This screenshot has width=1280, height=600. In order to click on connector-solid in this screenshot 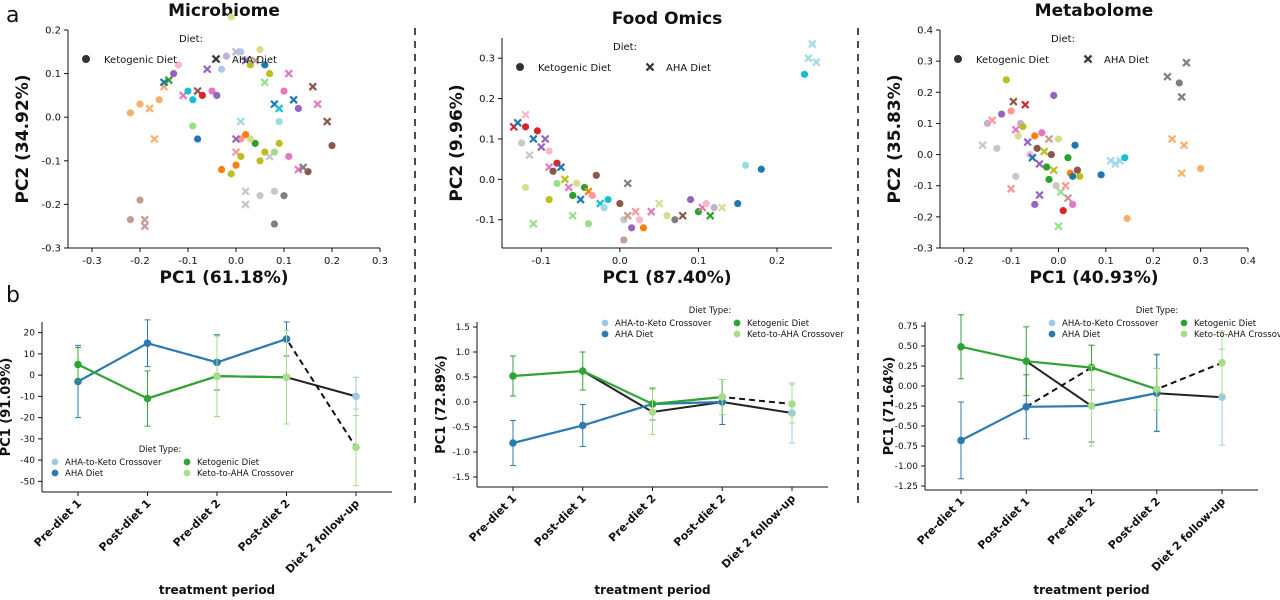, I will do `click(687, 392)`.